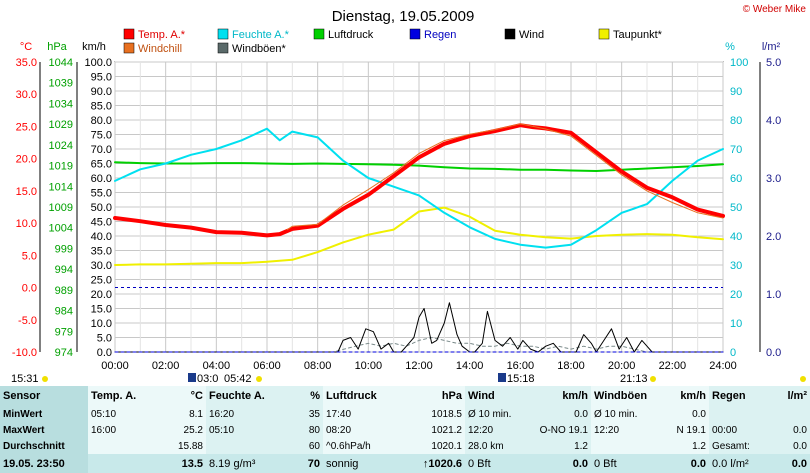 The width and height of the screenshot is (810, 473). Describe the element at coordinates (736, 179) in the screenshot. I see `humidity-tick-label: 60` at that location.